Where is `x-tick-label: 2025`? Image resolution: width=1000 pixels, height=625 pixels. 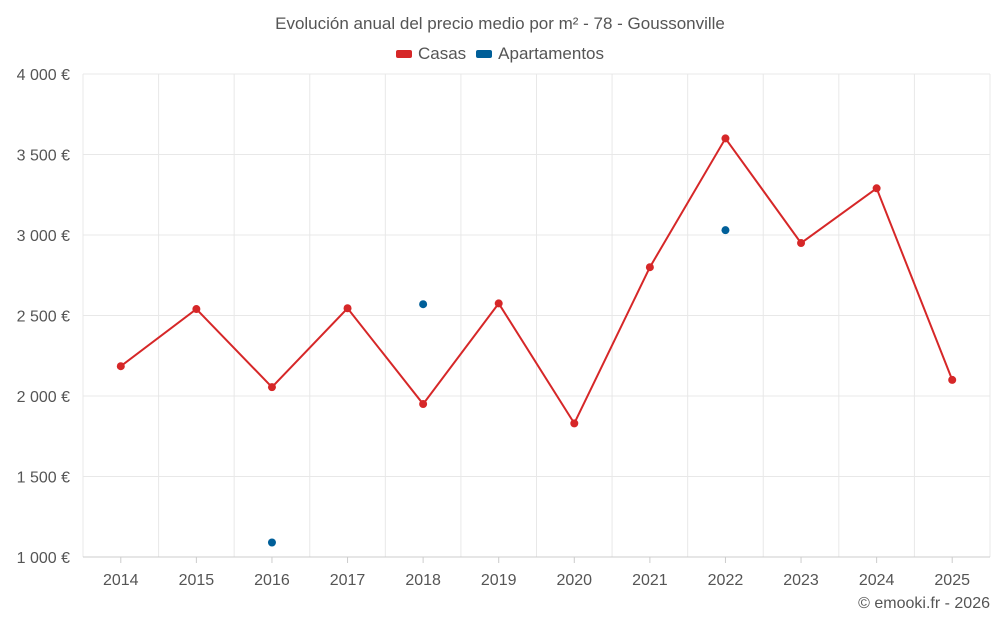
x-tick-label: 2025 is located at coordinates (952, 580).